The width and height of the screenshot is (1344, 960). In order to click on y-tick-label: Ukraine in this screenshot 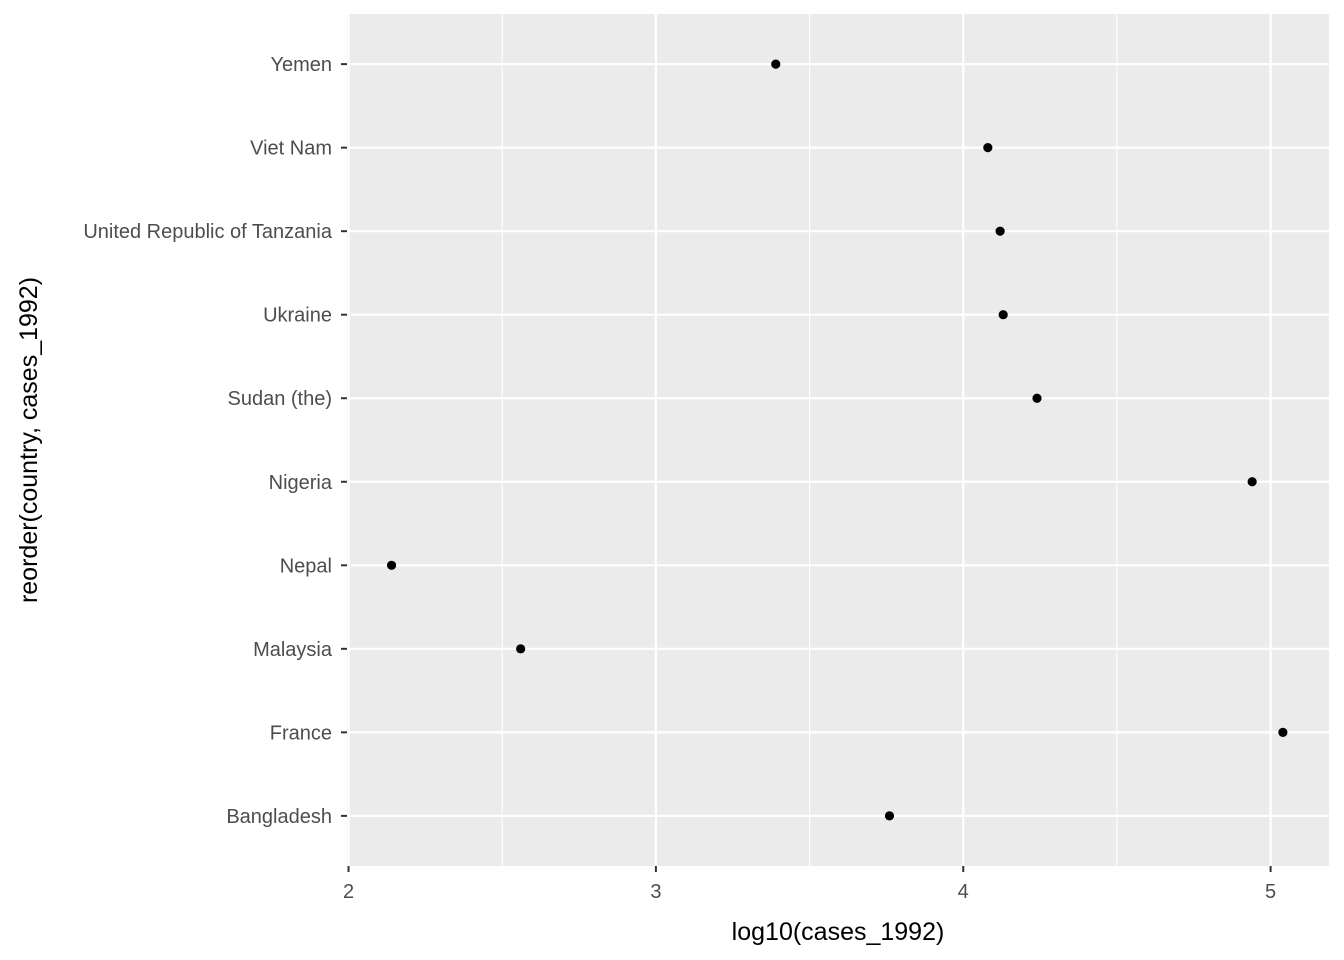, I will do `click(297, 316)`.